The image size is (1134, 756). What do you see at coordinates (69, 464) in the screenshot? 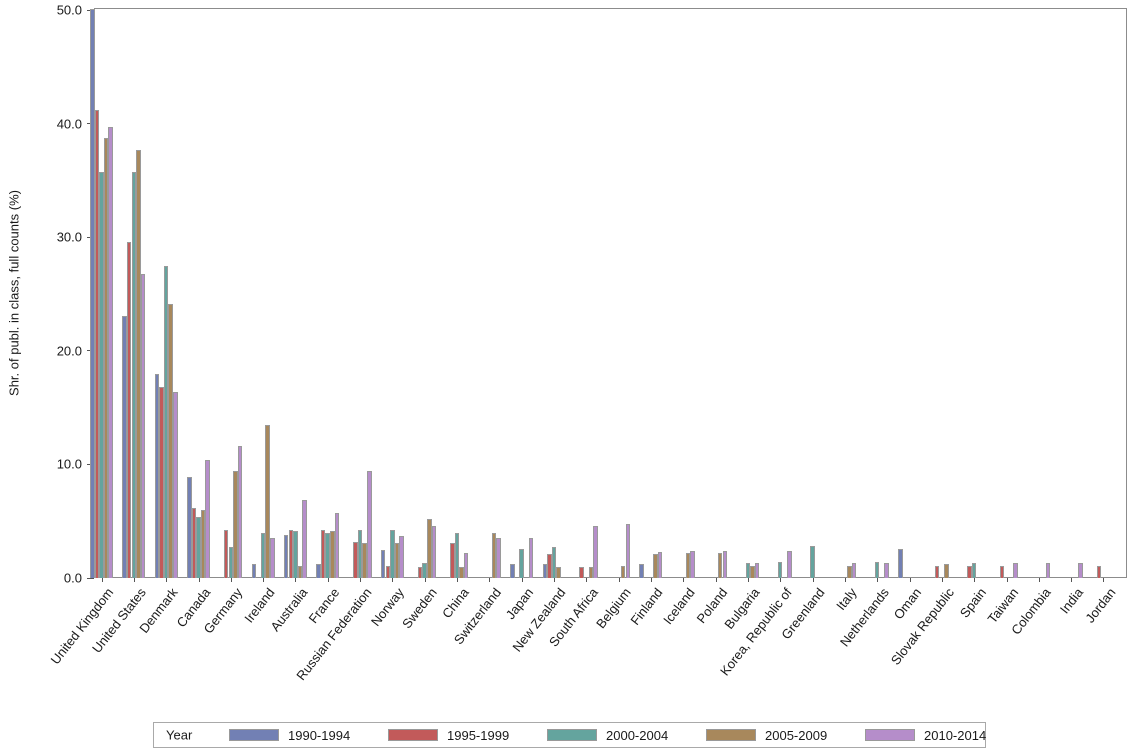
I see `y-tick-label: 10.0` at bounding box center [69, 464].